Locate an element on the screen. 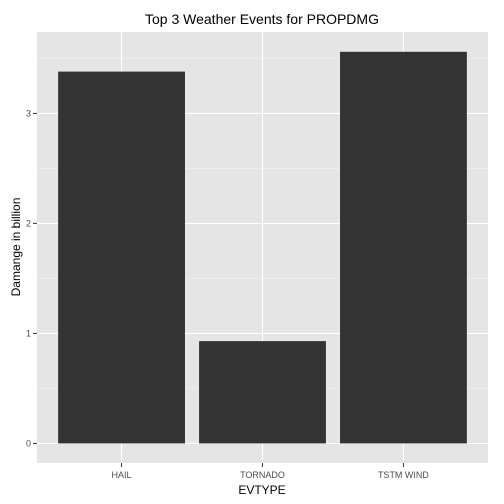 The height and width of the screenshot is (504, 504). x-axis-ticks: HAIL TORNADO TSTM WIND is located at coordinates (270, 471).